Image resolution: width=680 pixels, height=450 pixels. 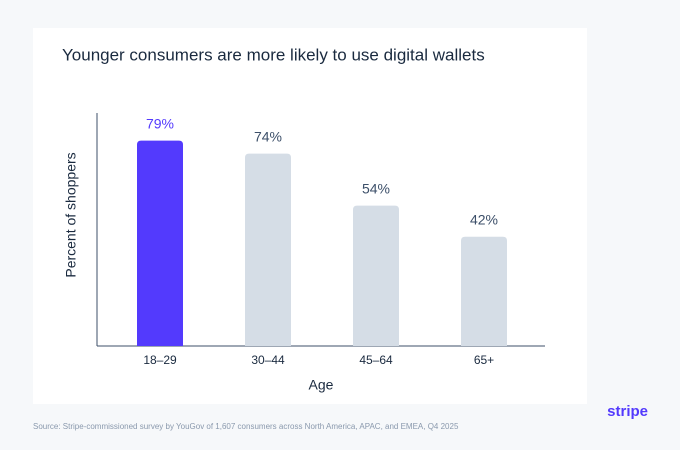 I want to click on x-tick-label: 45–64, so click(x=376, y=360).